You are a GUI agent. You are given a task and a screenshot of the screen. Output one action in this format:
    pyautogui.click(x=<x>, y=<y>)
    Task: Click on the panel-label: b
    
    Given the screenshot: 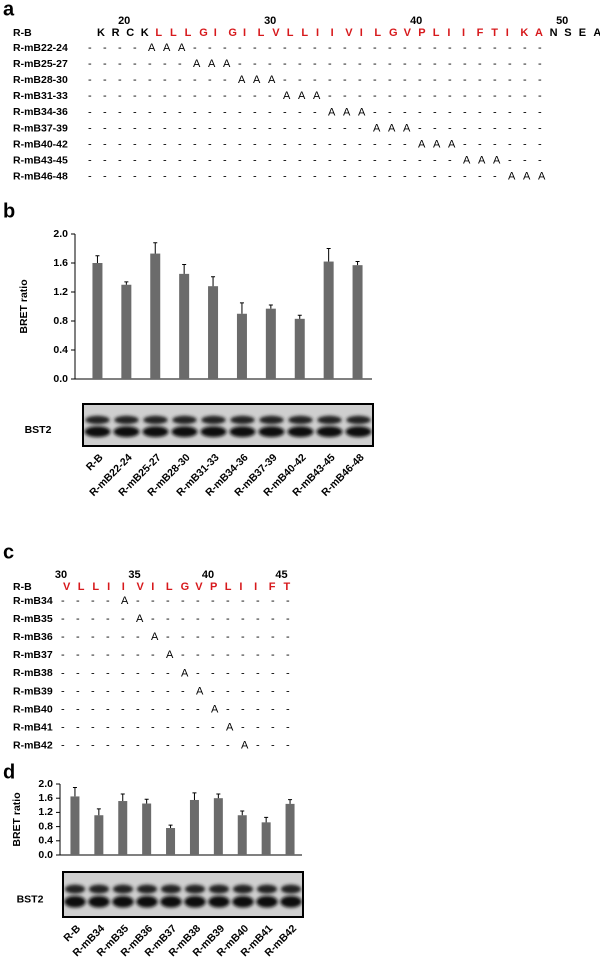 What is the action you would take?
    pyautogui.click(x=9, y=211)
    